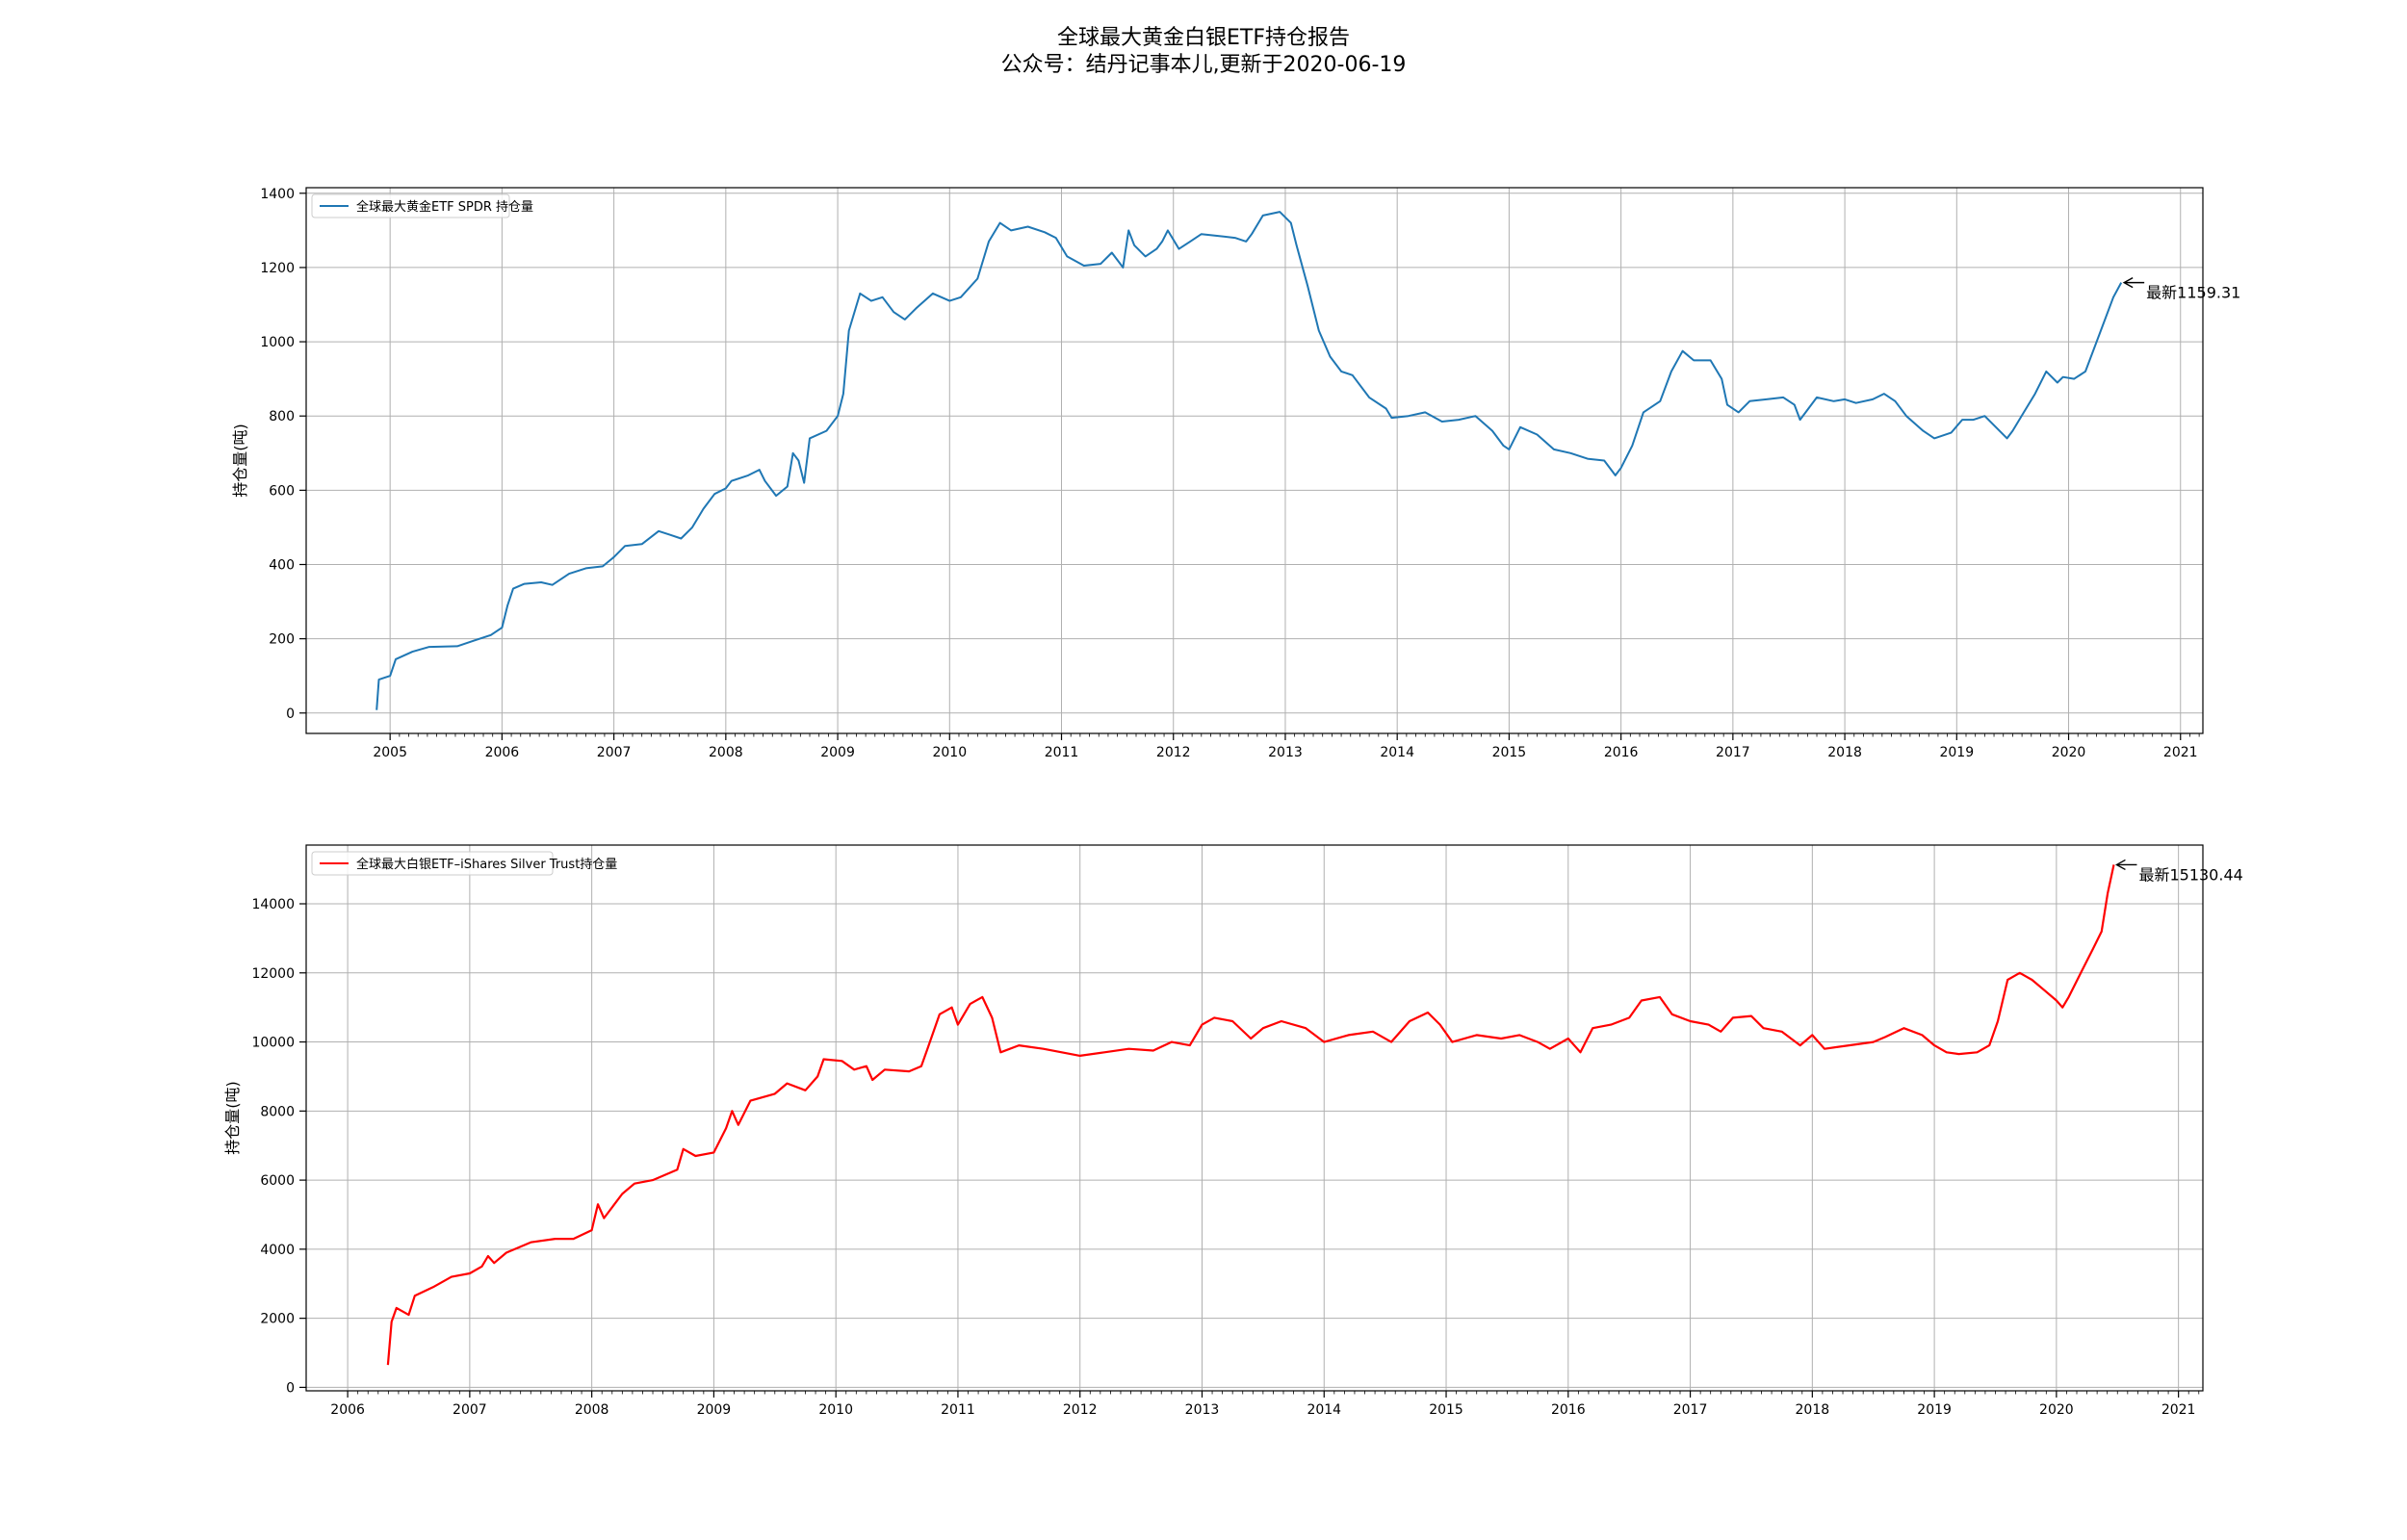  I want to click on chart2-xtick-label: 2009, so click(714, 1410).